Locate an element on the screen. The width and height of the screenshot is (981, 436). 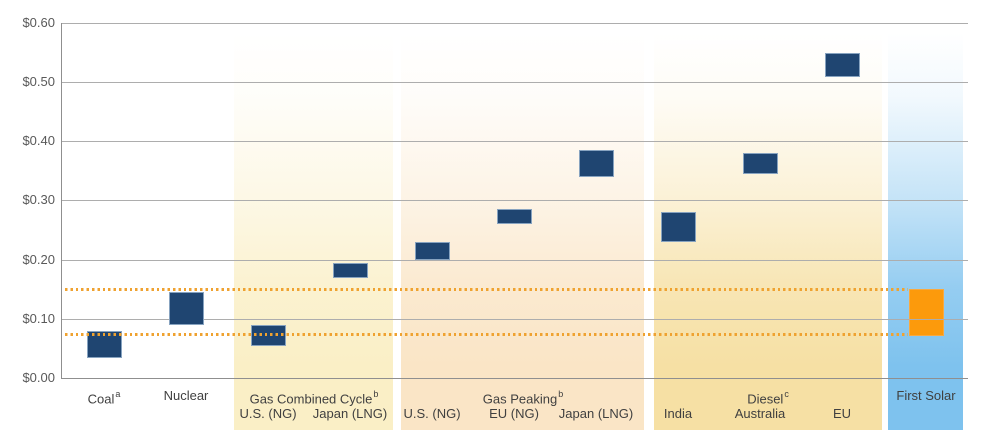
item-label-eu-ng: EU (NG) is located at coordinates (514, 413).